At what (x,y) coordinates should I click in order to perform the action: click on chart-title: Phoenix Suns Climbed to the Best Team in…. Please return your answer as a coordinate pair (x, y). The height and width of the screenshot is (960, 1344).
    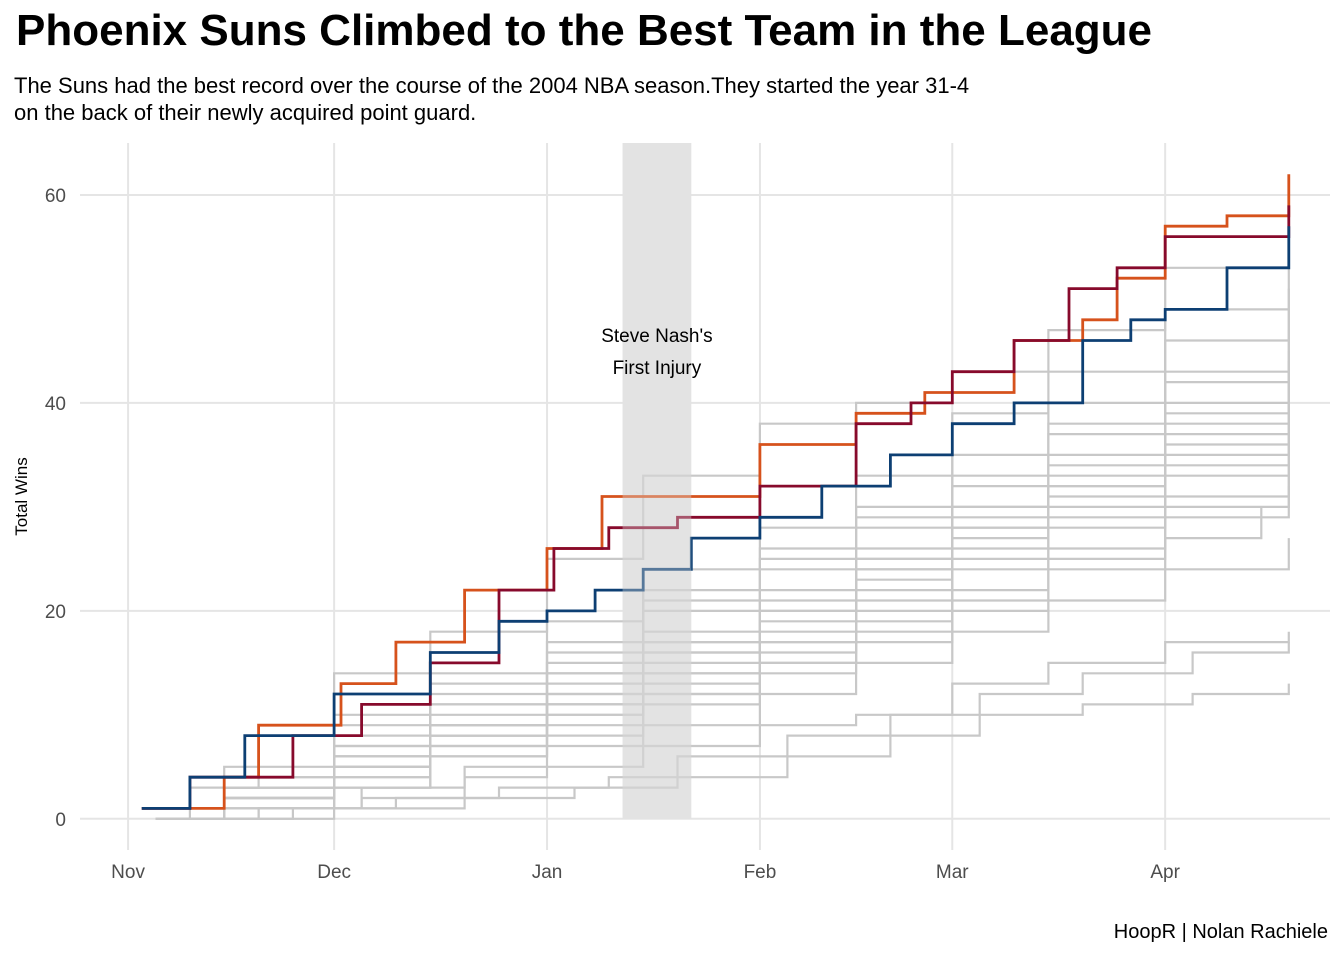
    Looking at the image, I should click on (584, 30).